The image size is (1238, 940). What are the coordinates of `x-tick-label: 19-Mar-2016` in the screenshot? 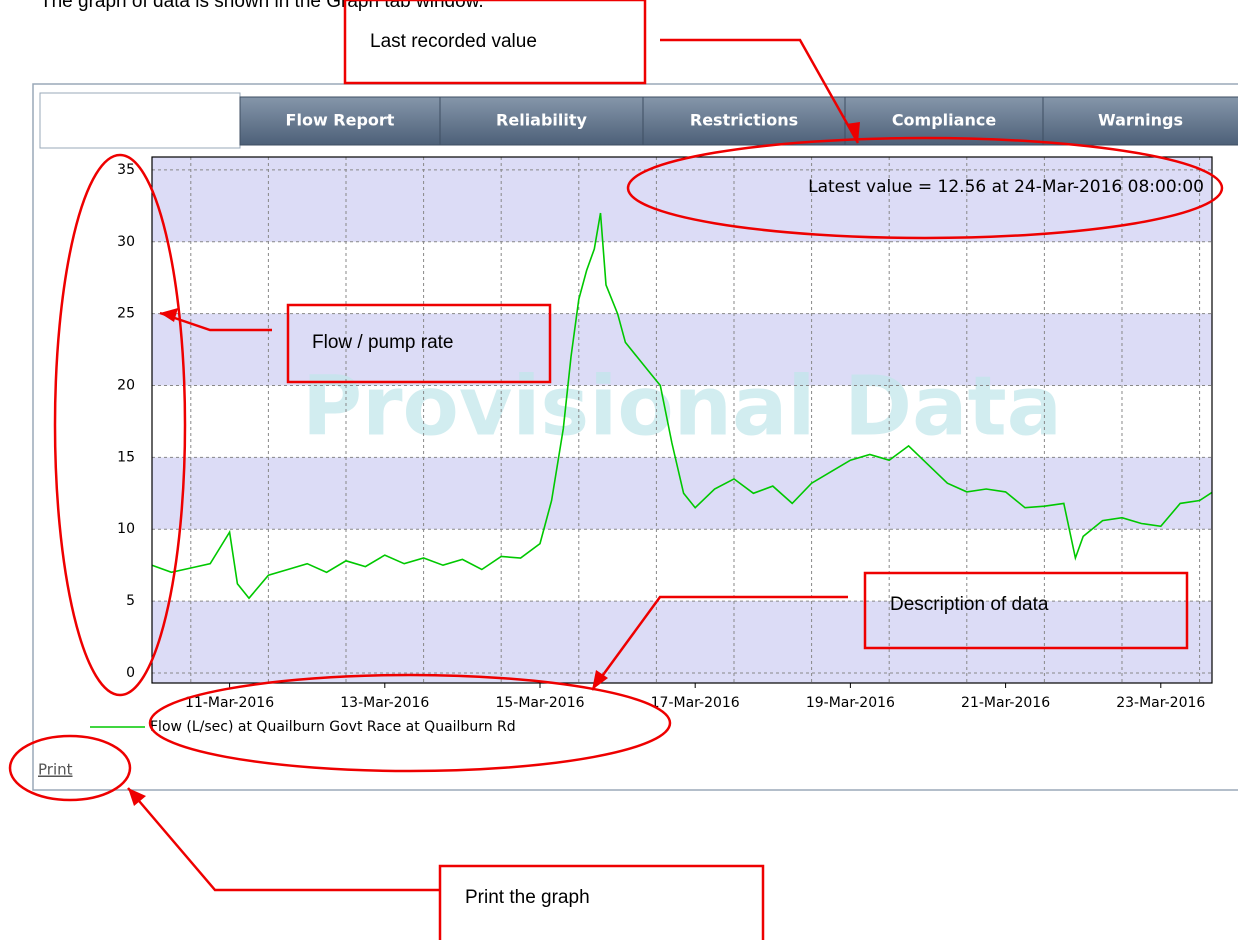 It's located at (850, 703).